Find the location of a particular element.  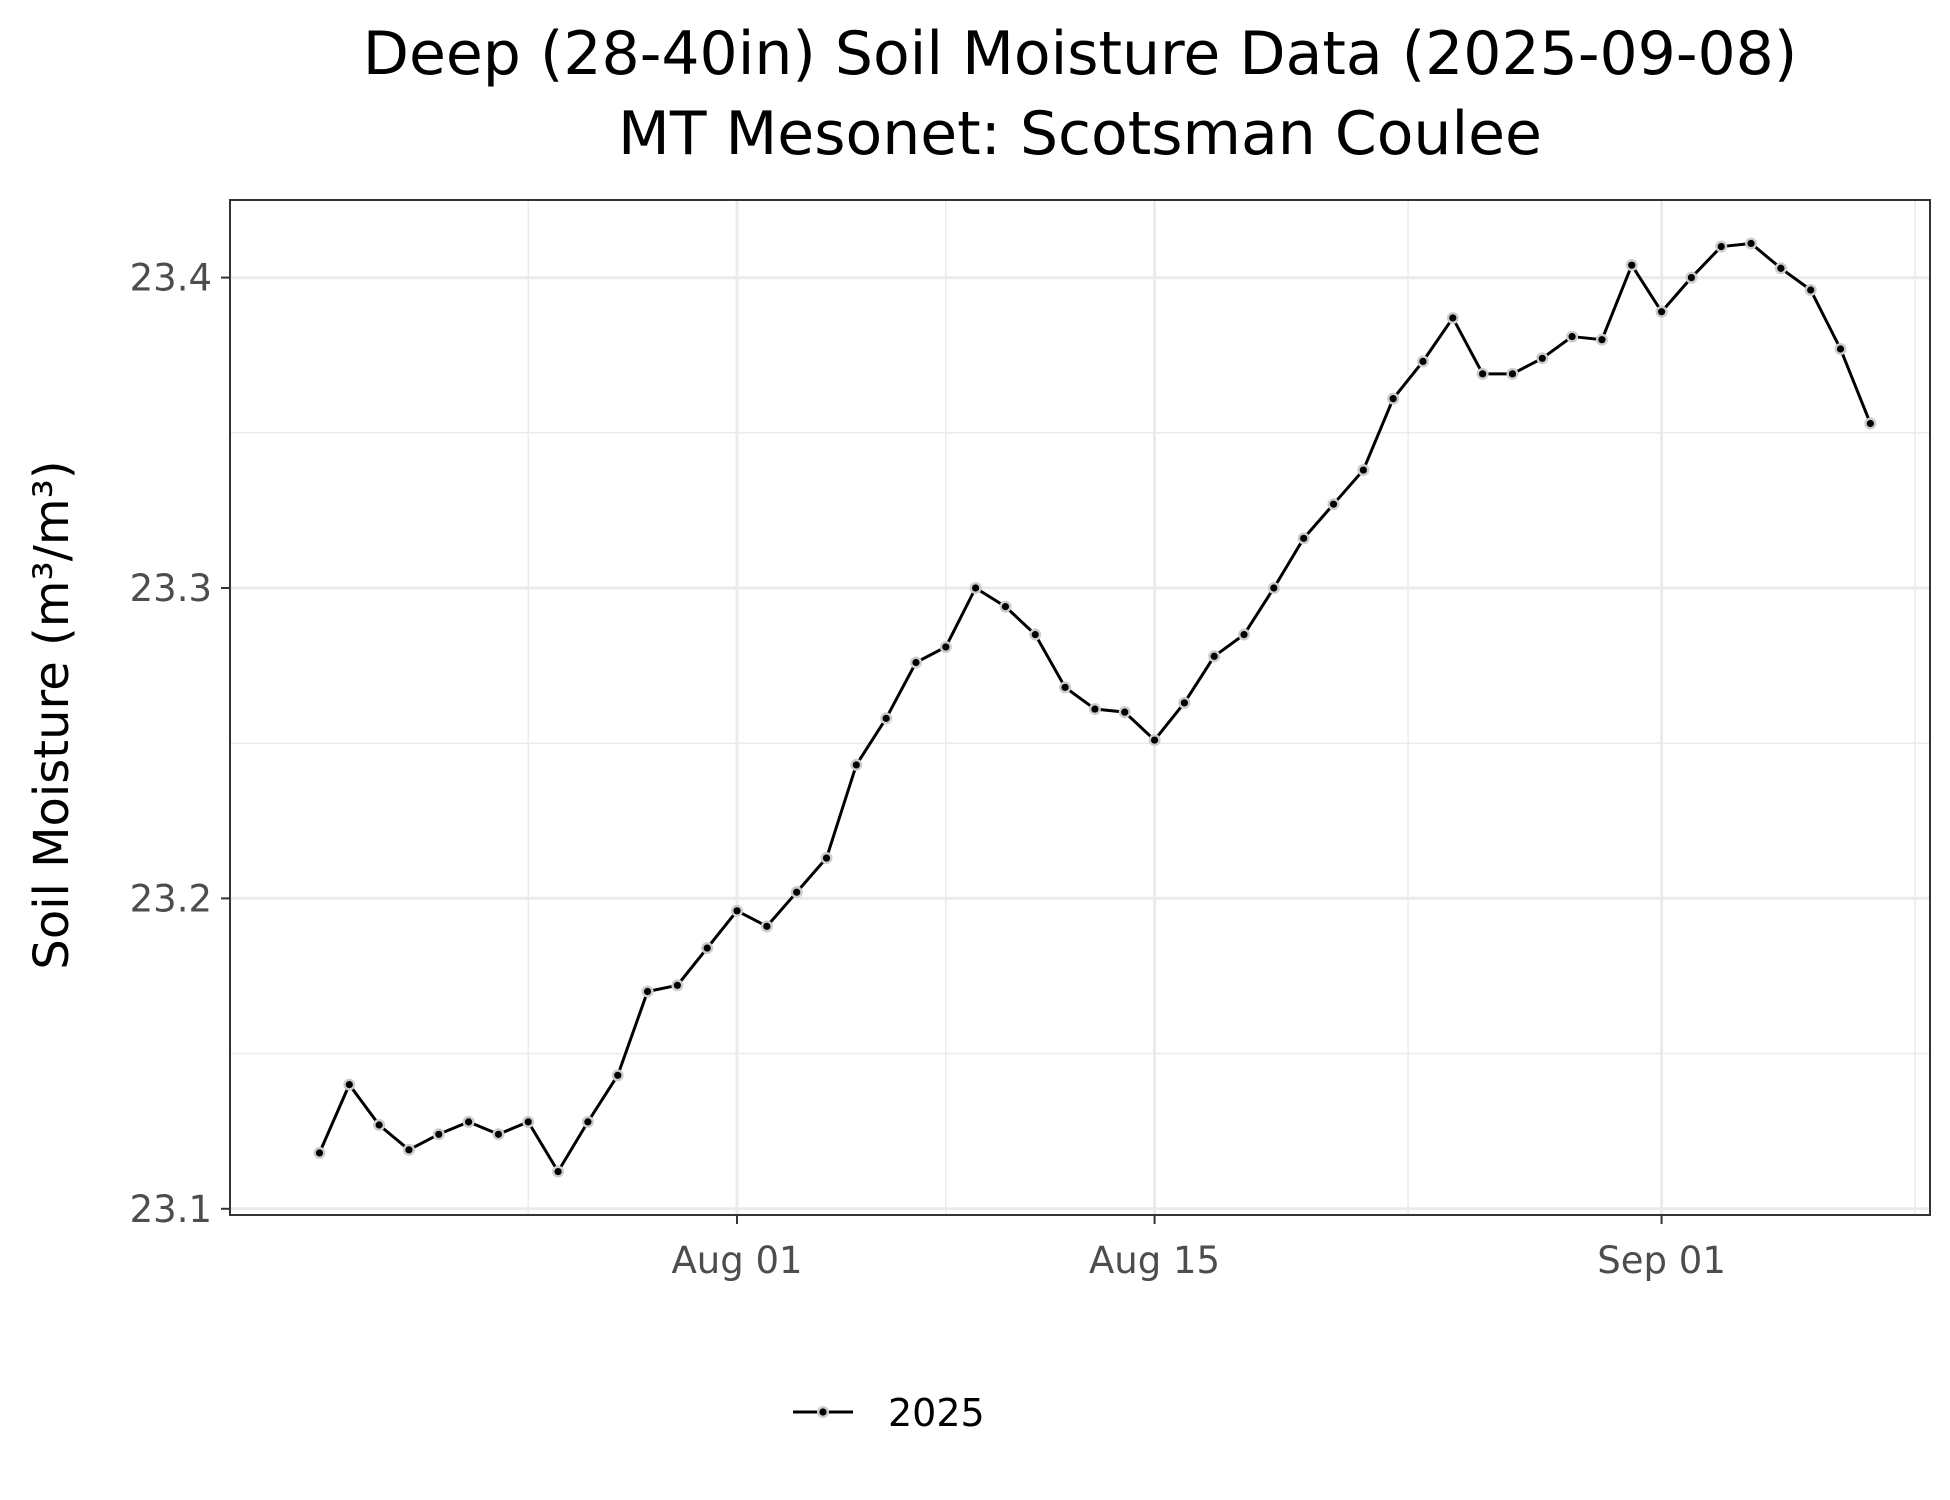

legend: 2025 is located at coordinates (889, 1413).